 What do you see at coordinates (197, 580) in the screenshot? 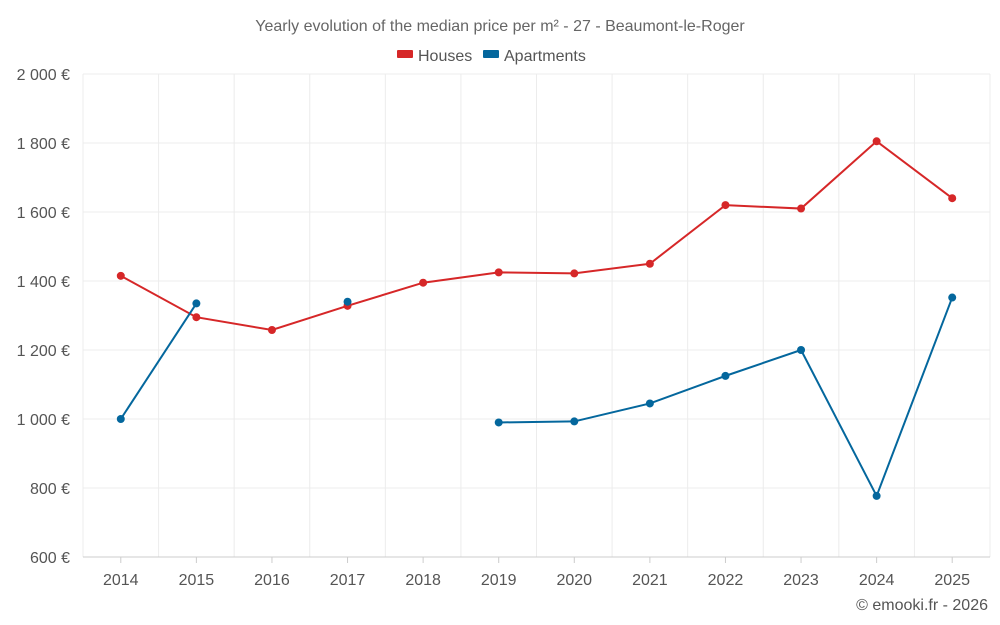
I see `x-tick-label: 2015` at bounding box center [197, 580].